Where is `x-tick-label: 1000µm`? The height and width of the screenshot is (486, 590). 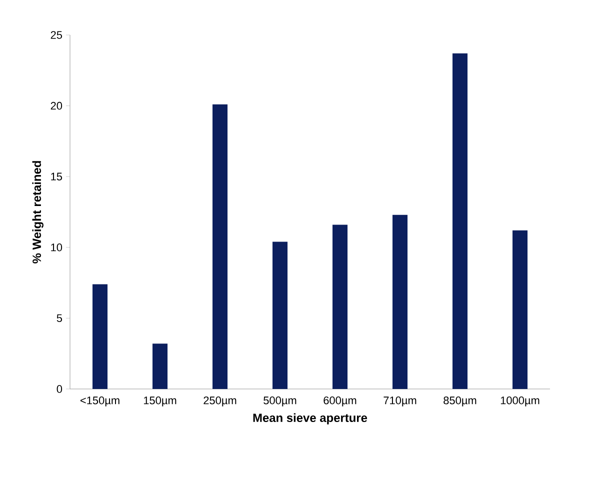
x-tick-label: 1000µm is located at coordinates (520, 401).